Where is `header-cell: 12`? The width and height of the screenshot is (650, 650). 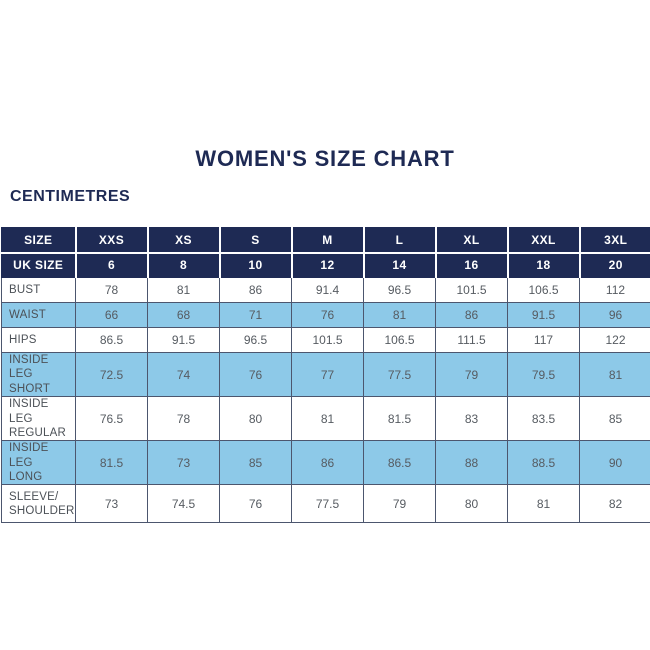 header-cell: 12 is located at coordinates (327, 264).